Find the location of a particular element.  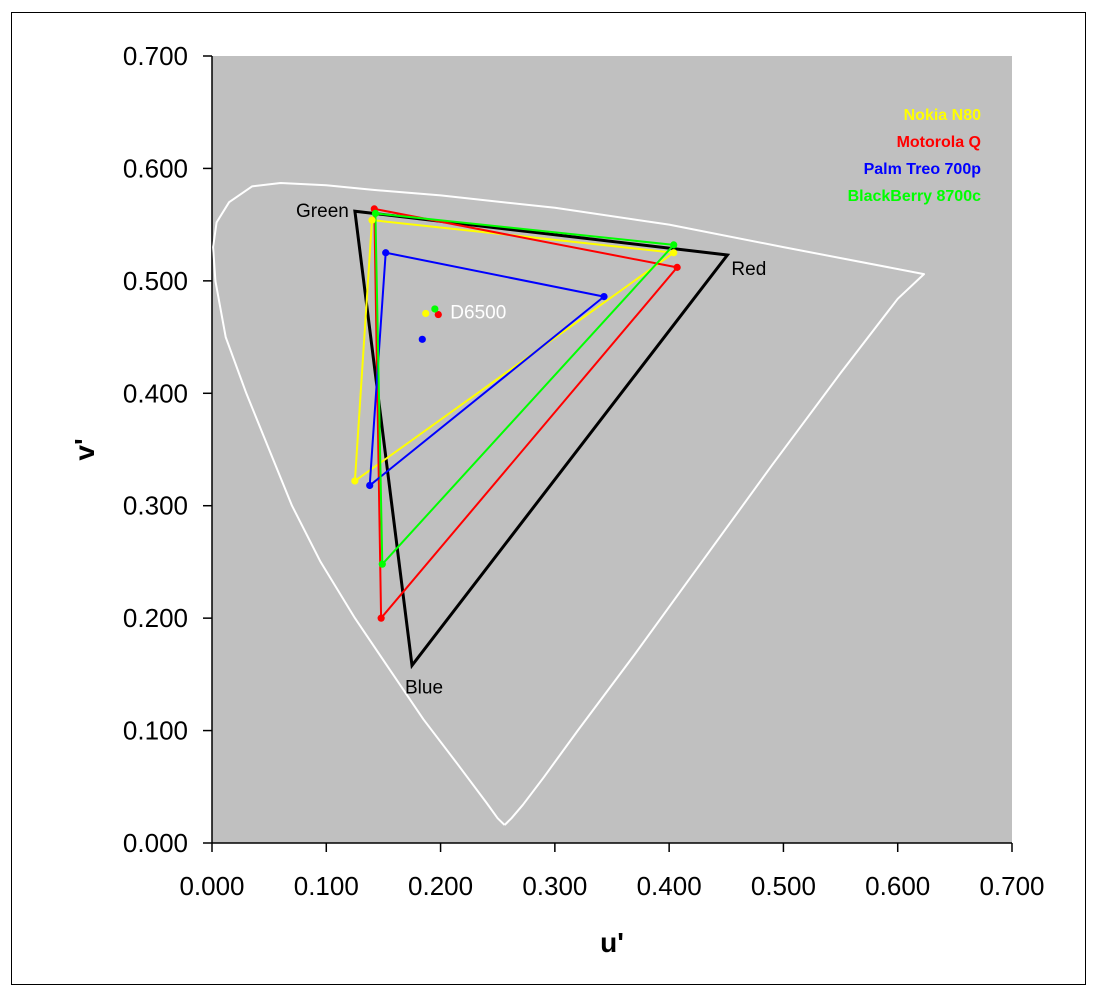

points-layer is located at coordinates (516, 413).